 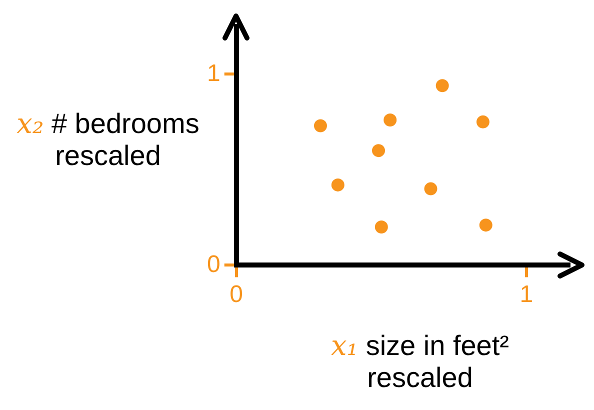 I want to click on y-axis-title: x₂ # bedrooms rescaled, so click(x=108, y=139).